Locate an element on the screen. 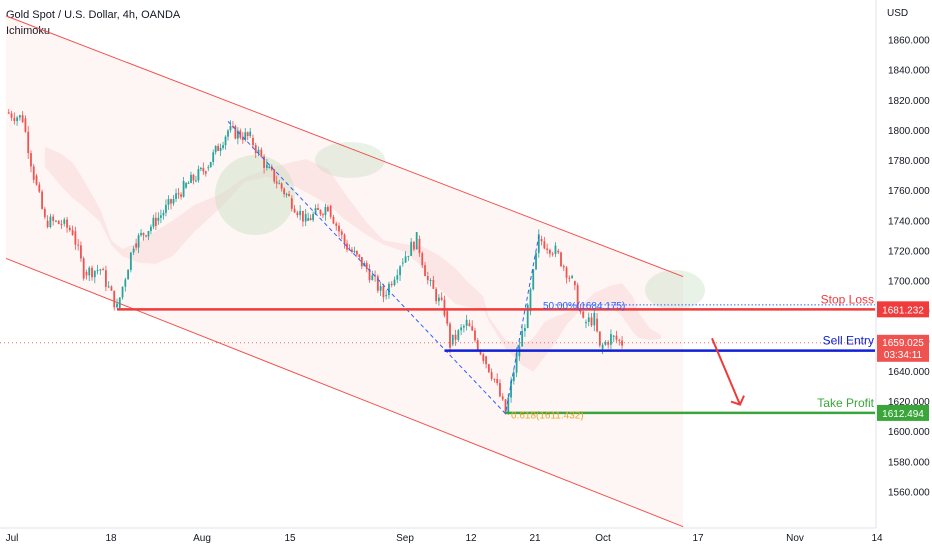 This screenshot has width=932, height=550. x-tick-label: 17 is located at coordinates (698, 538).